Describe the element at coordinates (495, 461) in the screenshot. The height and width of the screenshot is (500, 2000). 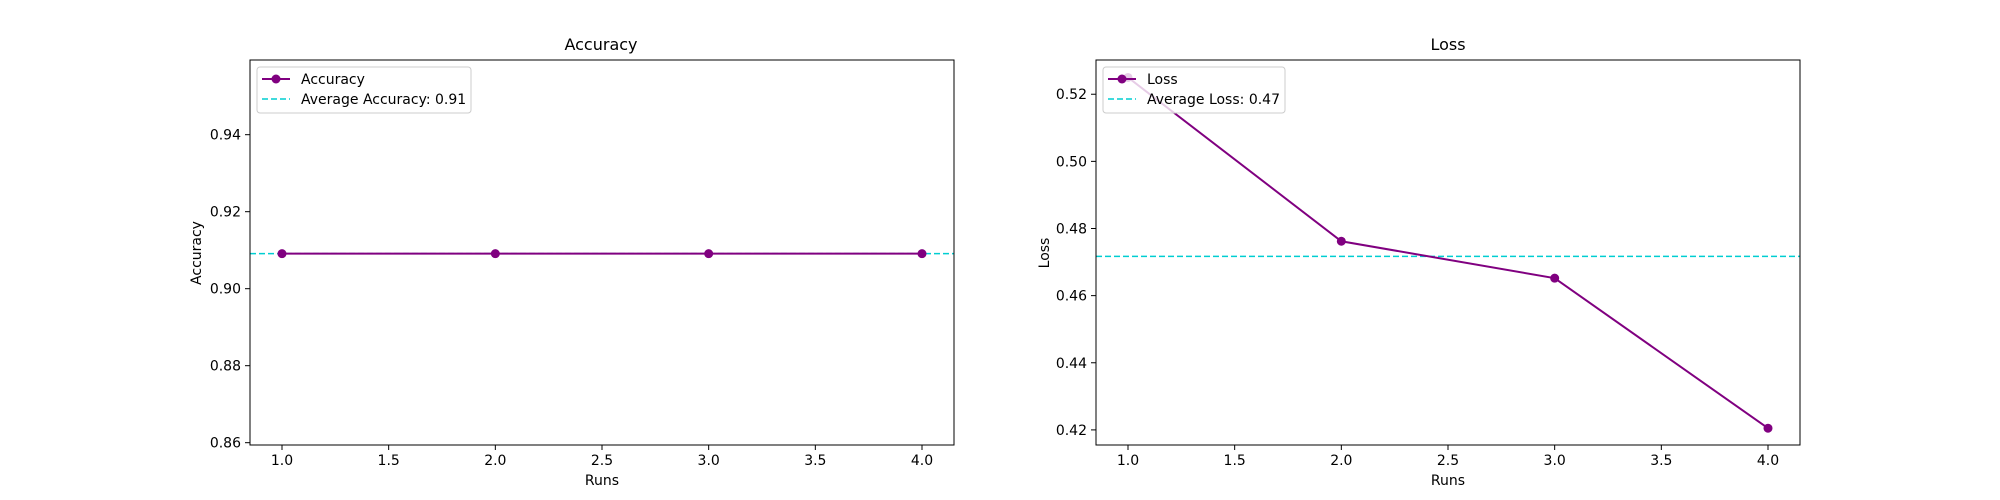
I see `accuracy-x-tick-label: 2.0` at that location.